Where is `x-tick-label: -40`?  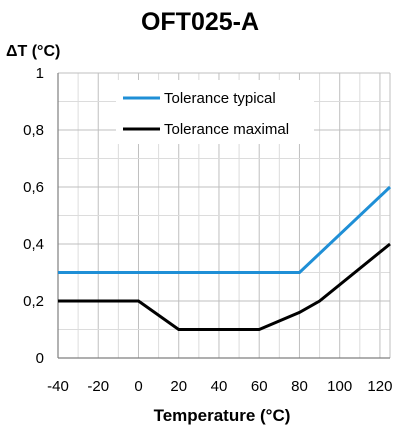
x-tick-label: -40 is located at coordinates (58, 386).